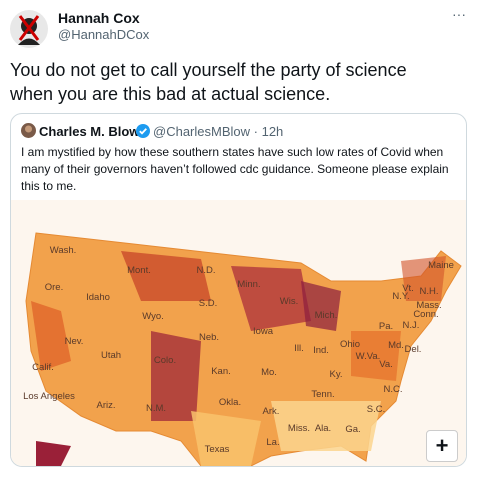 This screenshot has width=477, height=480. I want to click on map-label: Ohio, so click(350, 344).